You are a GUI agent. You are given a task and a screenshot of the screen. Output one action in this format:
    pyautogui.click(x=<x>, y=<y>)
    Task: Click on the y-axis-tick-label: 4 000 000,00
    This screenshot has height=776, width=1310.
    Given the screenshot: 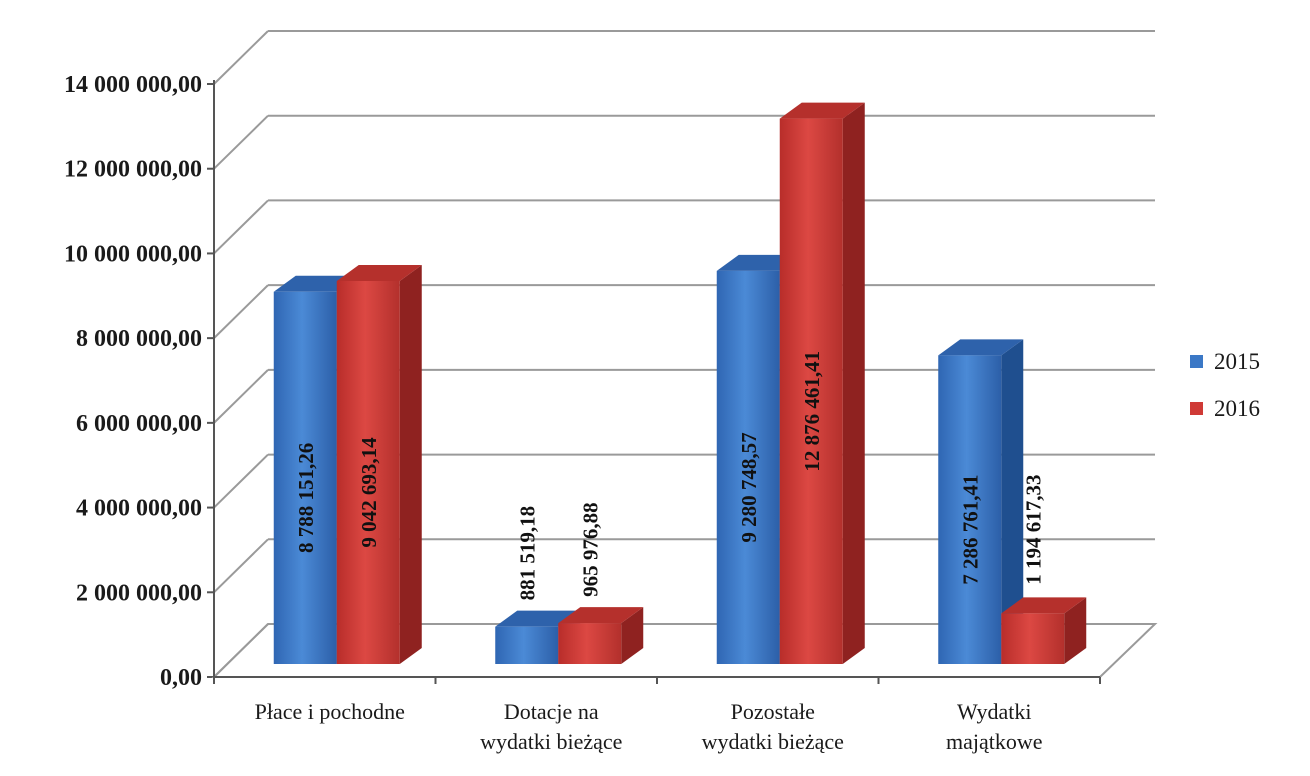 What is the action you would take?
    pyautogui.click(x=139, y=509)
    